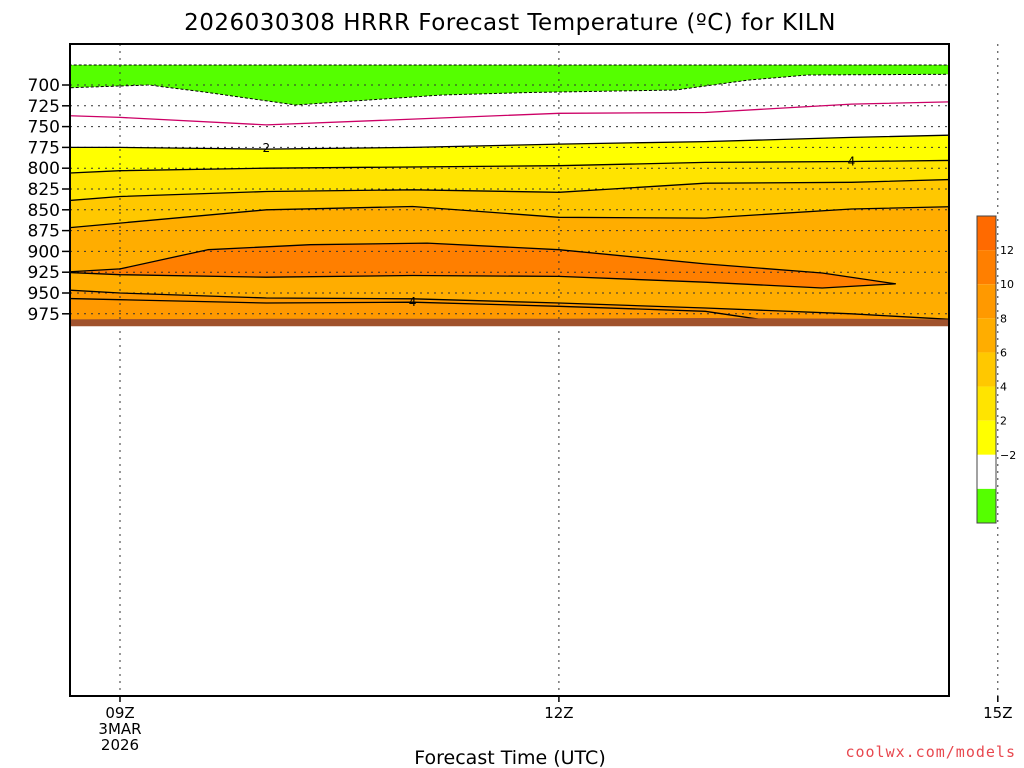  Describe the element at coordinates (986, 471) in the screenshot. I see `colorbar-bin--2` at that location.